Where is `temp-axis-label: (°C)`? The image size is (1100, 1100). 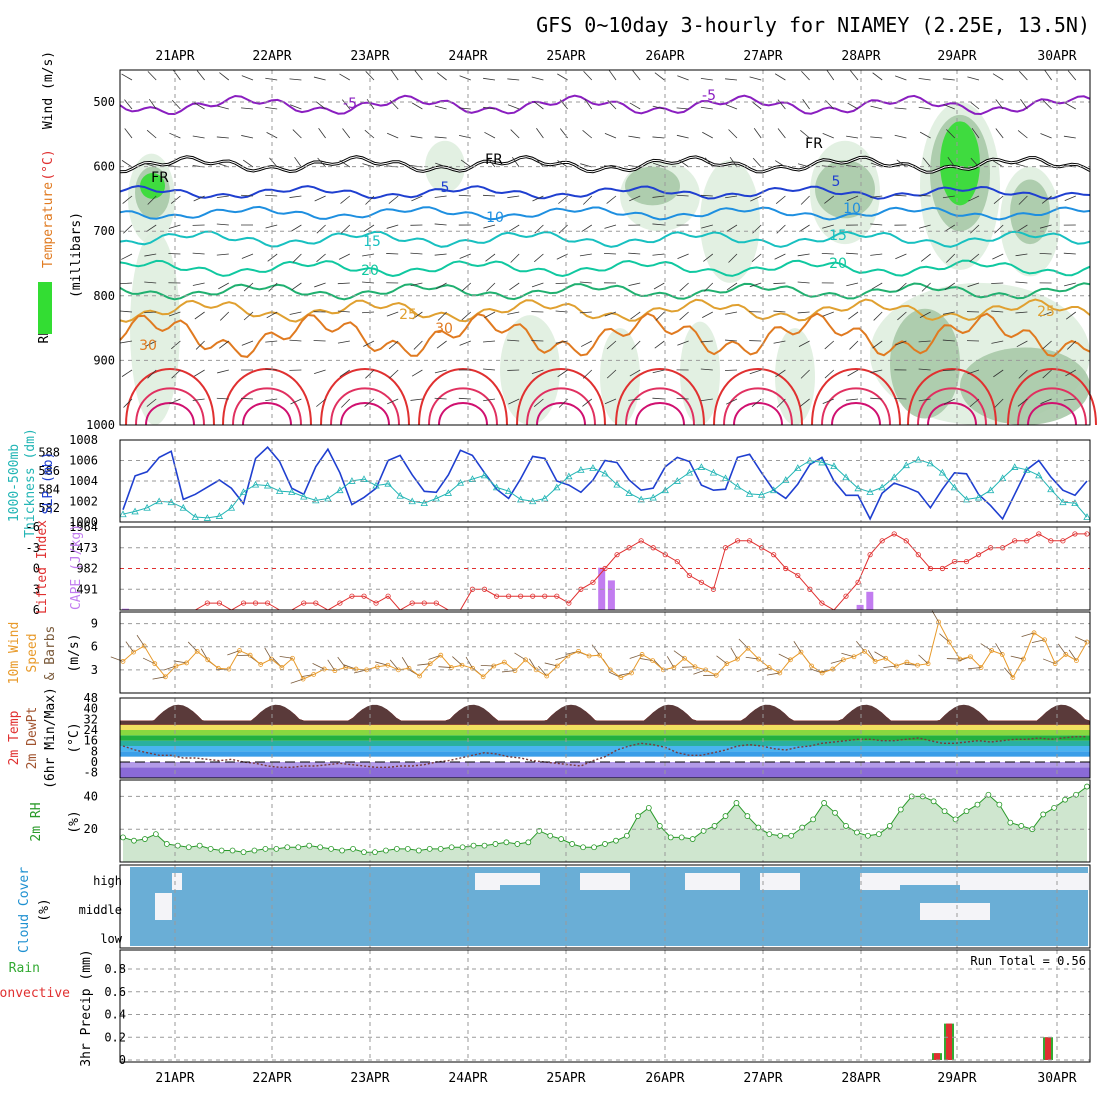
temp-axis-label: (°C) is located at coordinates (74, 737).